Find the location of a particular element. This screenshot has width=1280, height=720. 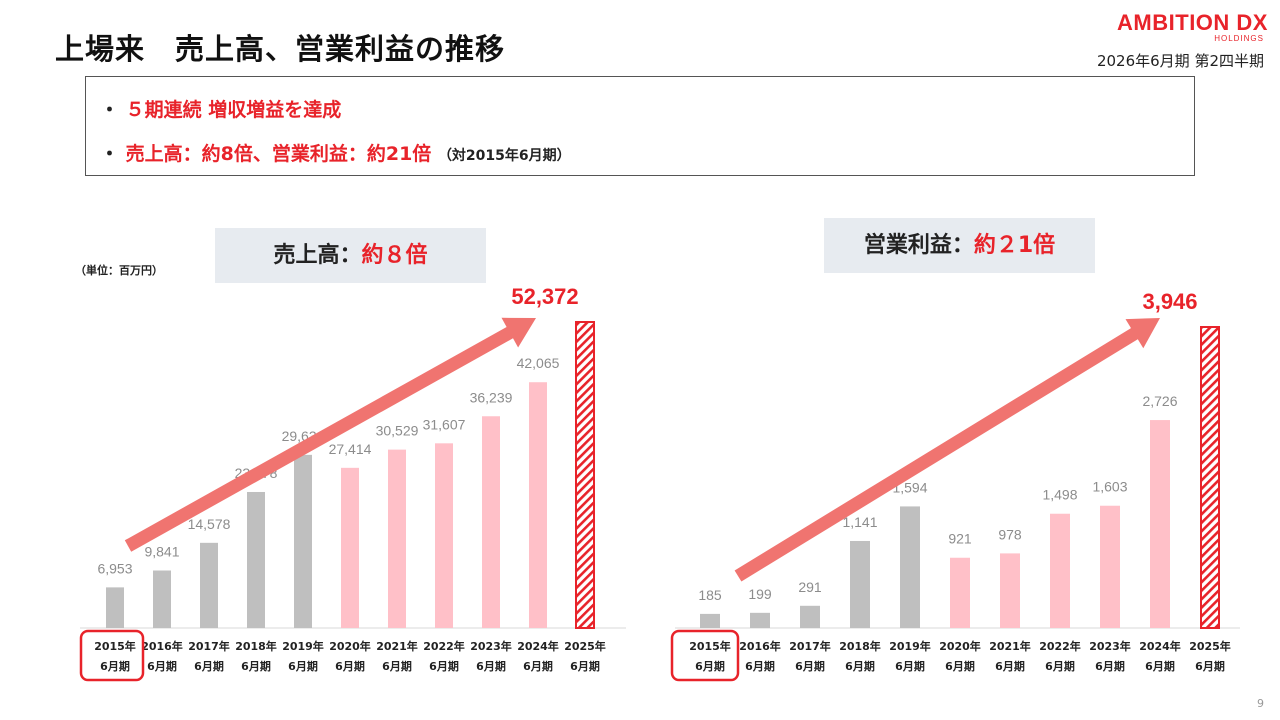

sales-value-label-2: 14,578 is located at coordinates (209, 524).